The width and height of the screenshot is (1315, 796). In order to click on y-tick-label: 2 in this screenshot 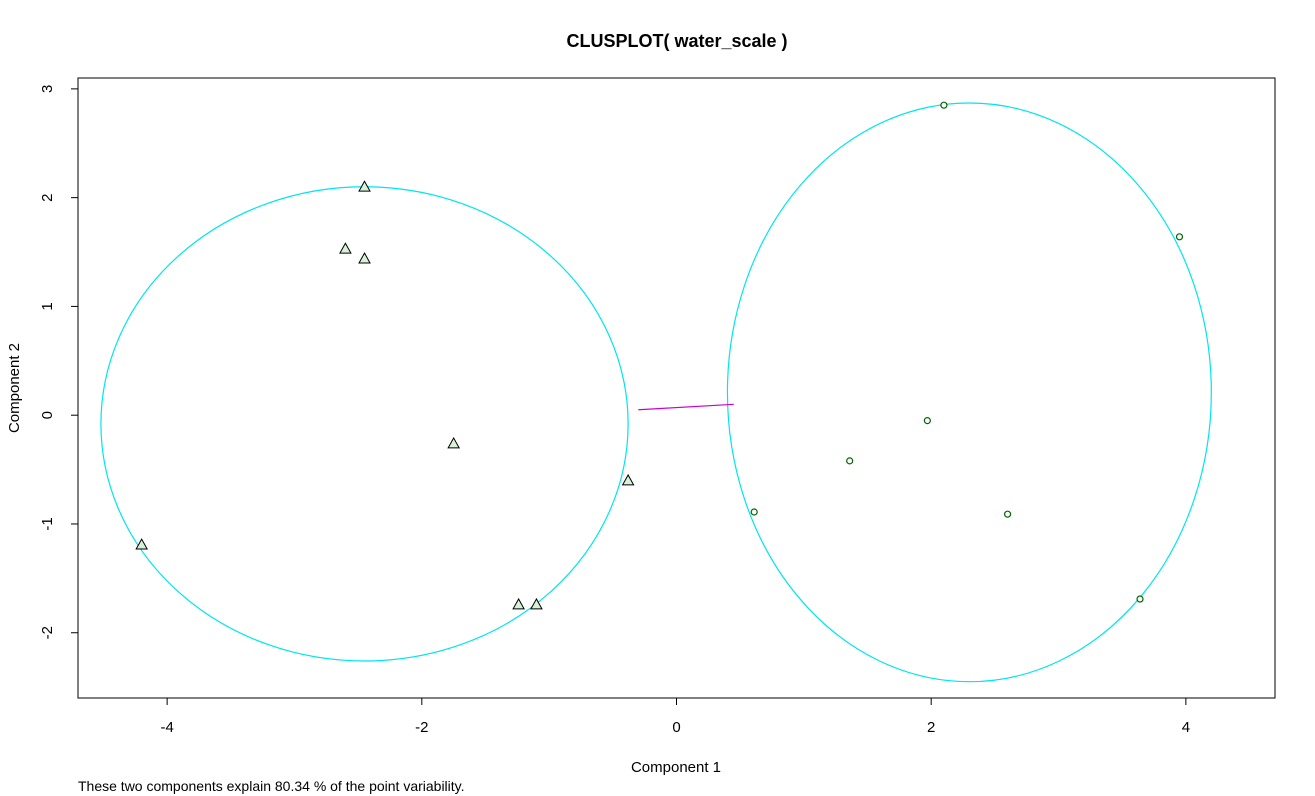, I will do `click(47, 197)`.